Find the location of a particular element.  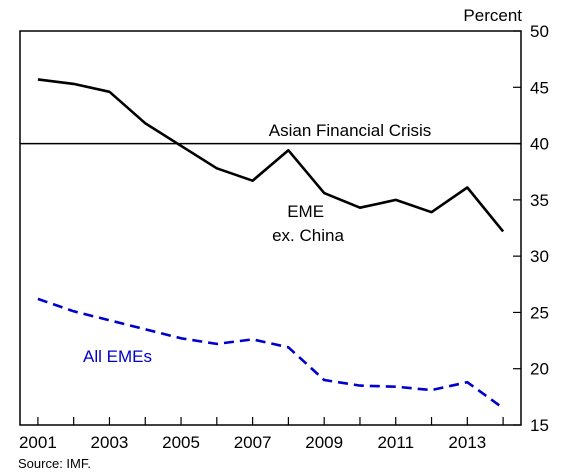

series-label-eme-line2: ex. China is located at coordinates (308, 235).